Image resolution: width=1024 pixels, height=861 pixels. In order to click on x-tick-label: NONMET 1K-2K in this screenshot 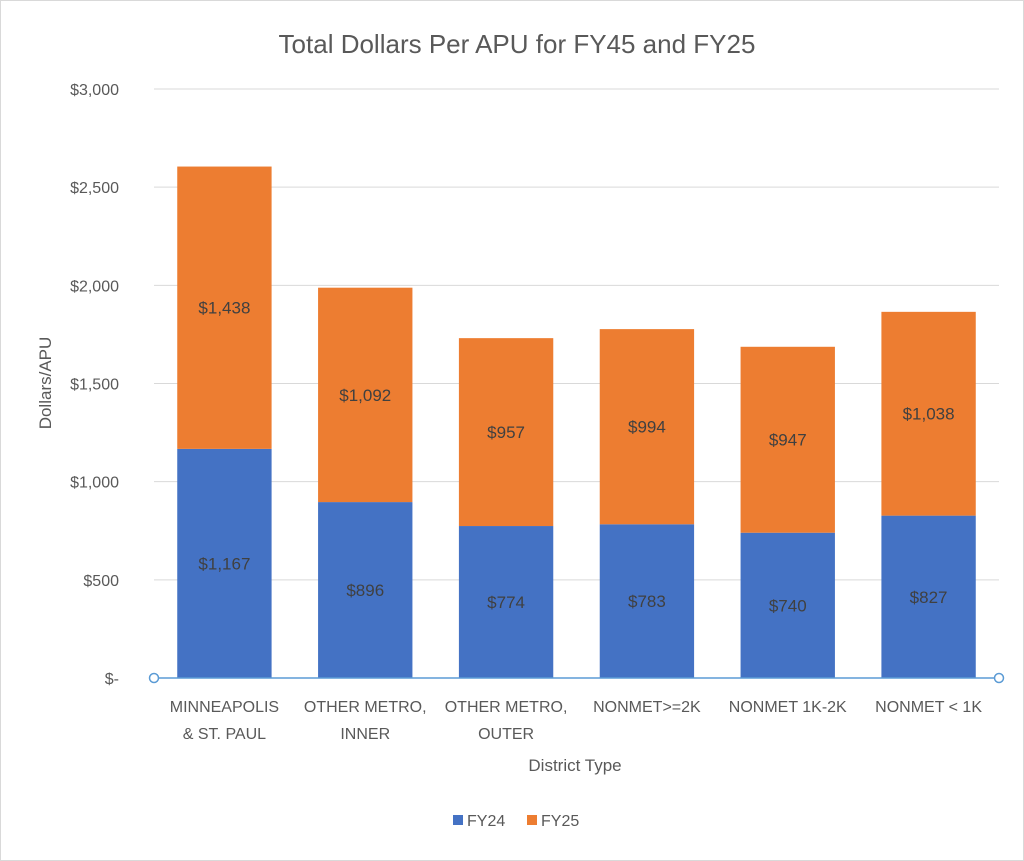, I will do `click(788, 707)`.